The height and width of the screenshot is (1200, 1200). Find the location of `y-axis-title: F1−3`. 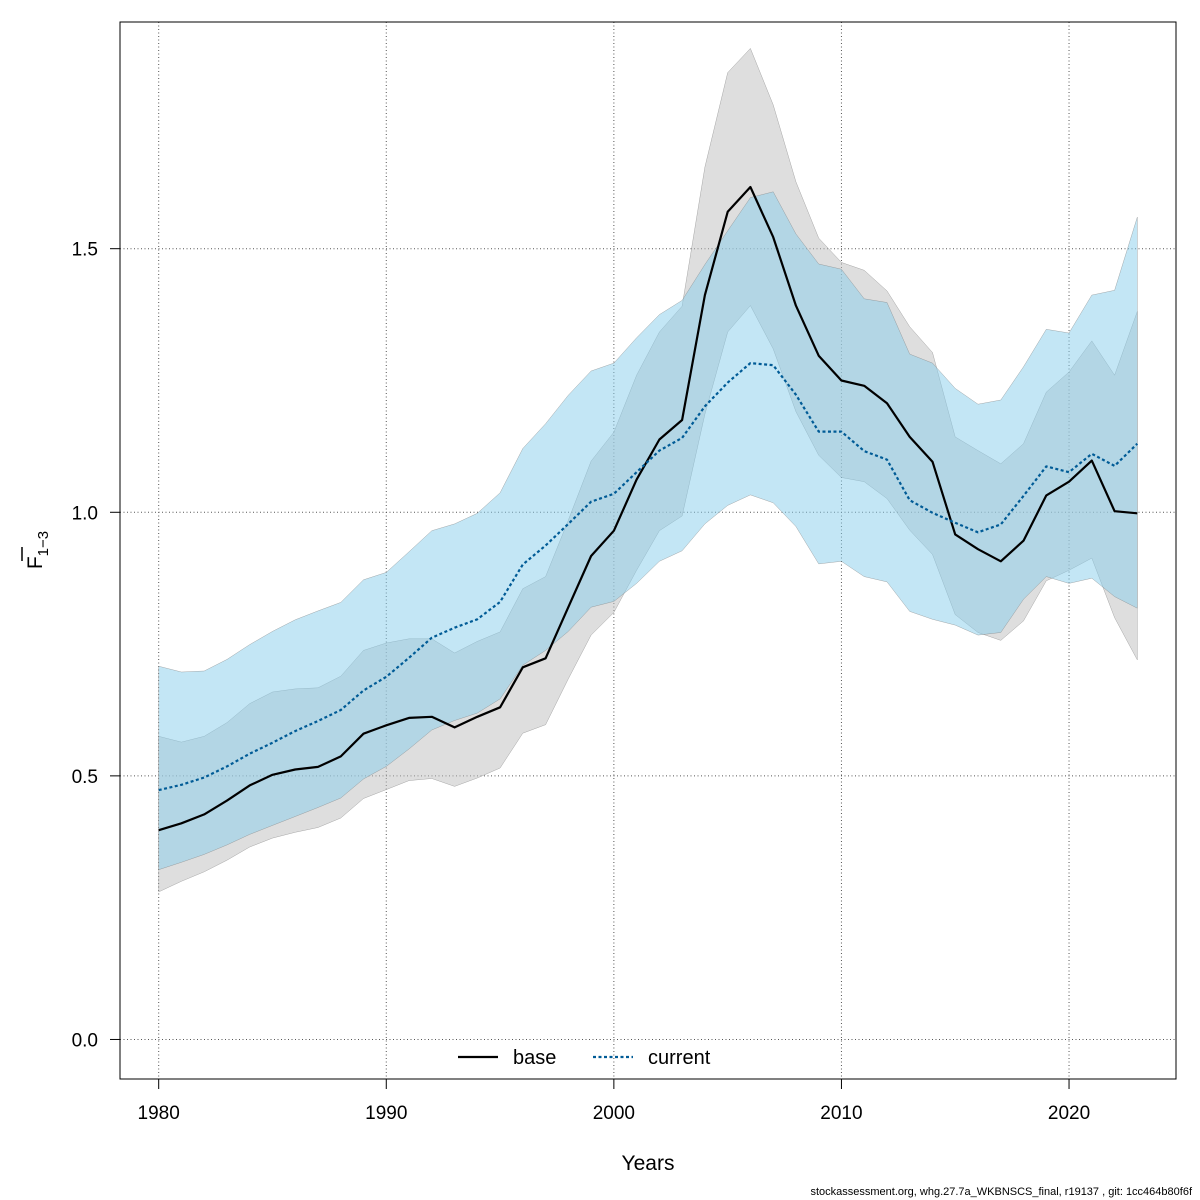

y-axis-title: F1−3 is located at coordinates (38, 550).